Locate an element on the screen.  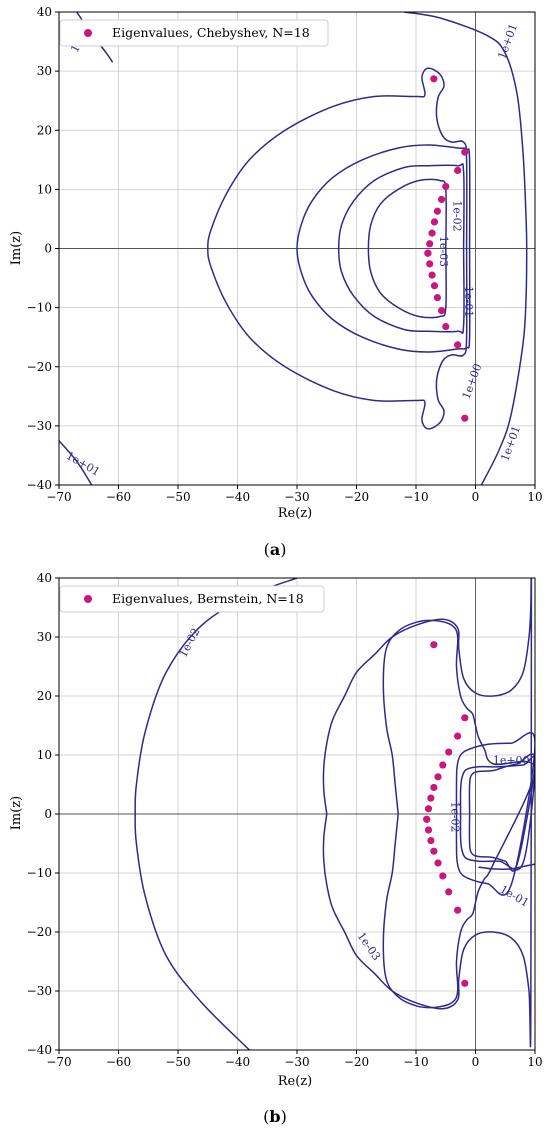
panel-b-legend-box is located at coordinates (192, 599).